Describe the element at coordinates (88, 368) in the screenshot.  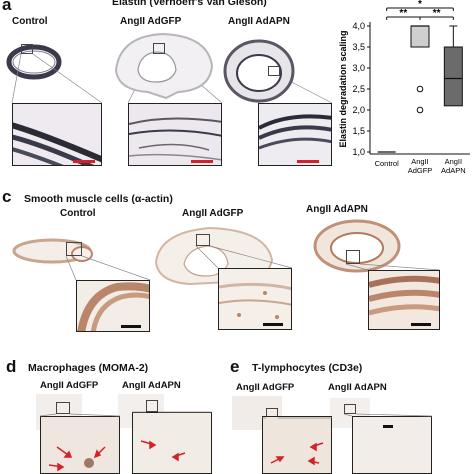
I see `panel-d-title: Macrophages (MOMA-2)` at that location.